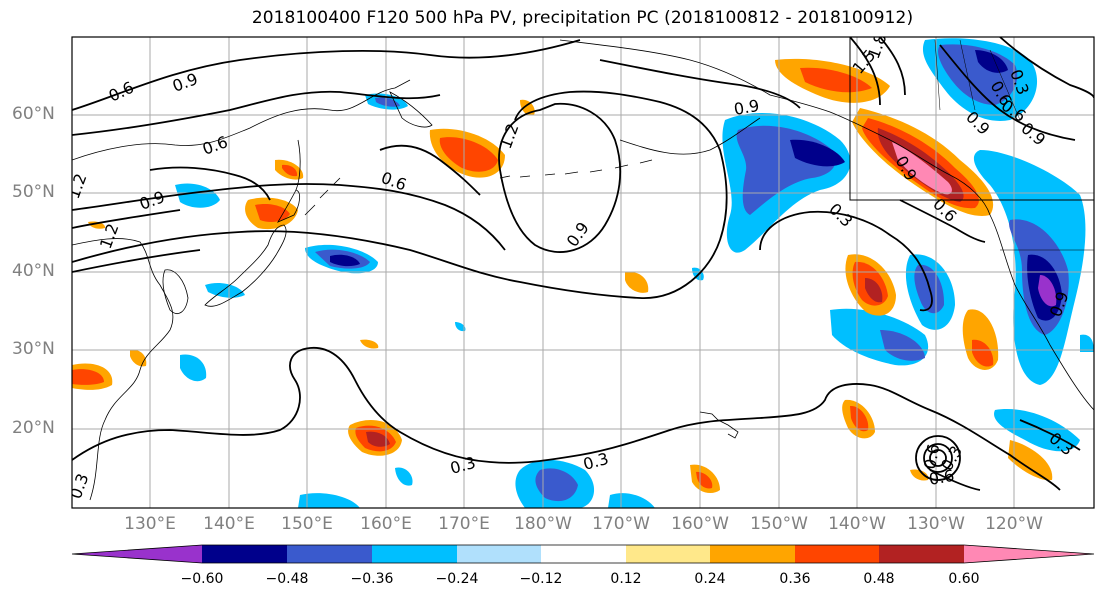  What do you see at coordinates (229, 524) in the screenshot?
I see `lon-label: 140°E` at bounding box center [229, 524].